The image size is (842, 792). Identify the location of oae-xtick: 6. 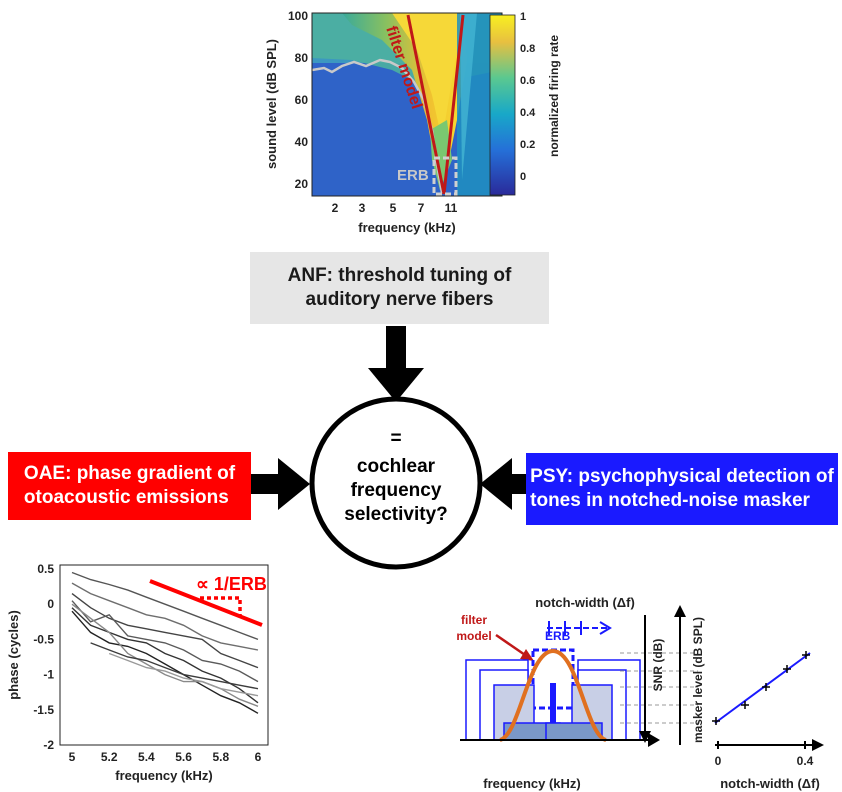
(258, 757).